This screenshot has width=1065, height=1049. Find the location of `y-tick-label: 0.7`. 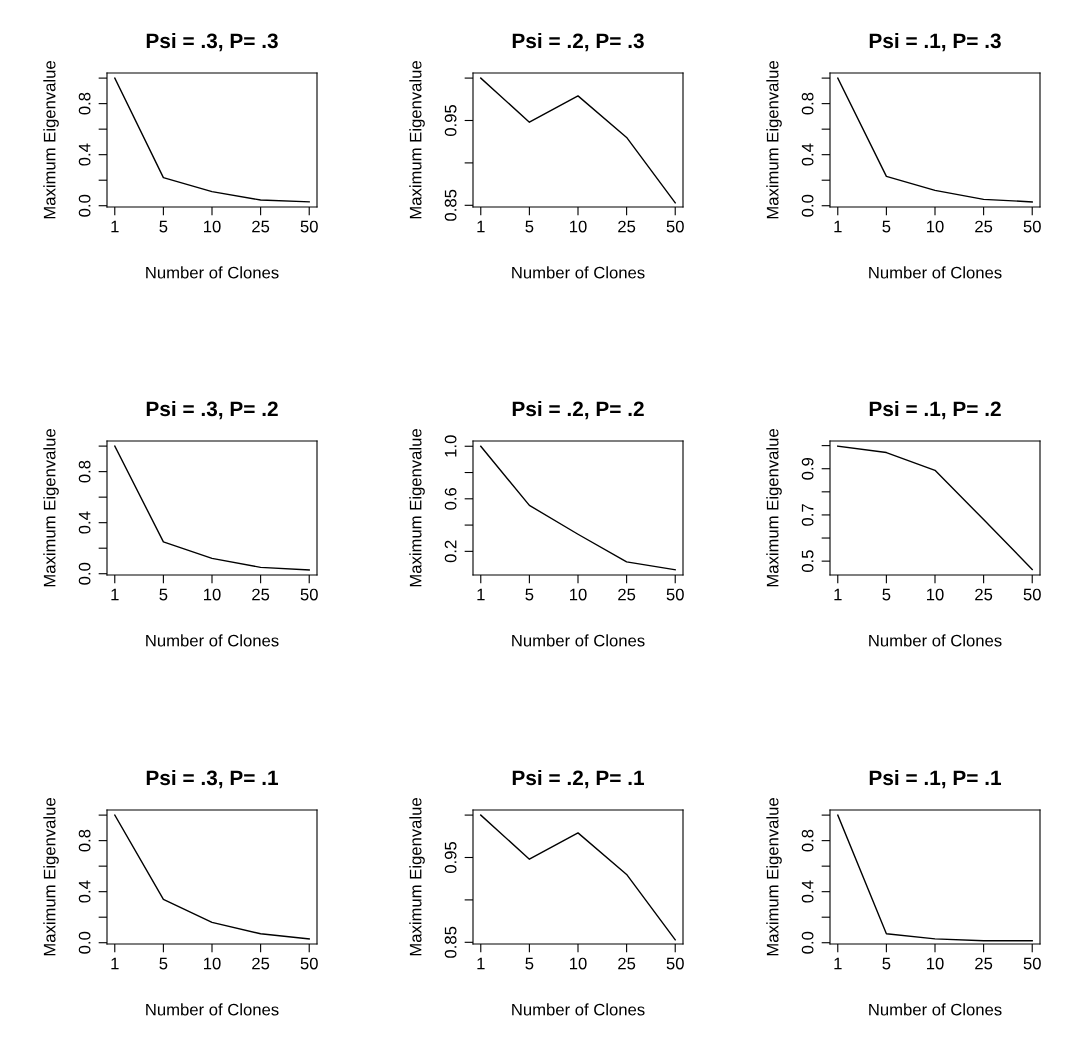

y-tick-label: 0.7 is located at coordinates (807, 515).